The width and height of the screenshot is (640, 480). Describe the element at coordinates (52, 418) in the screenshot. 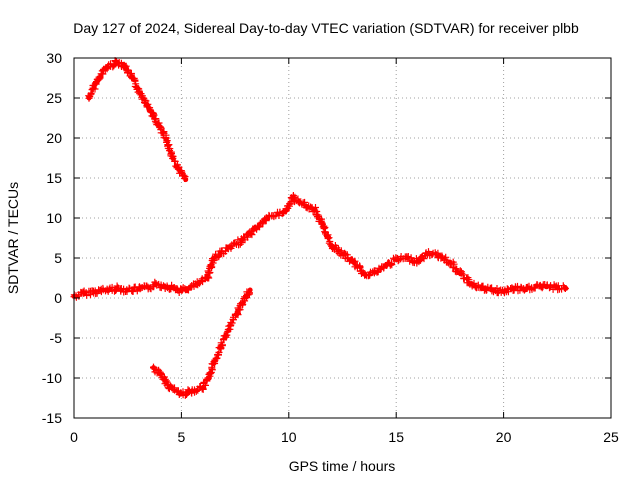

I see `y-tick-label: -15` at that location.